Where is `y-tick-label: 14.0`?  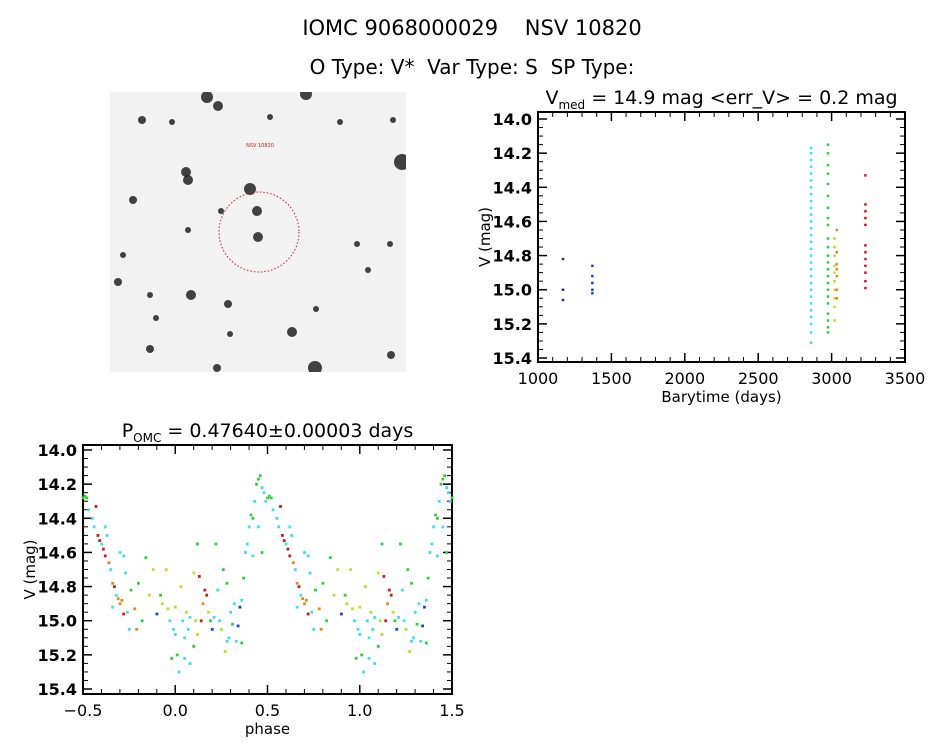
y-tick-label: 14.0 is located at coordinates (512, 119).